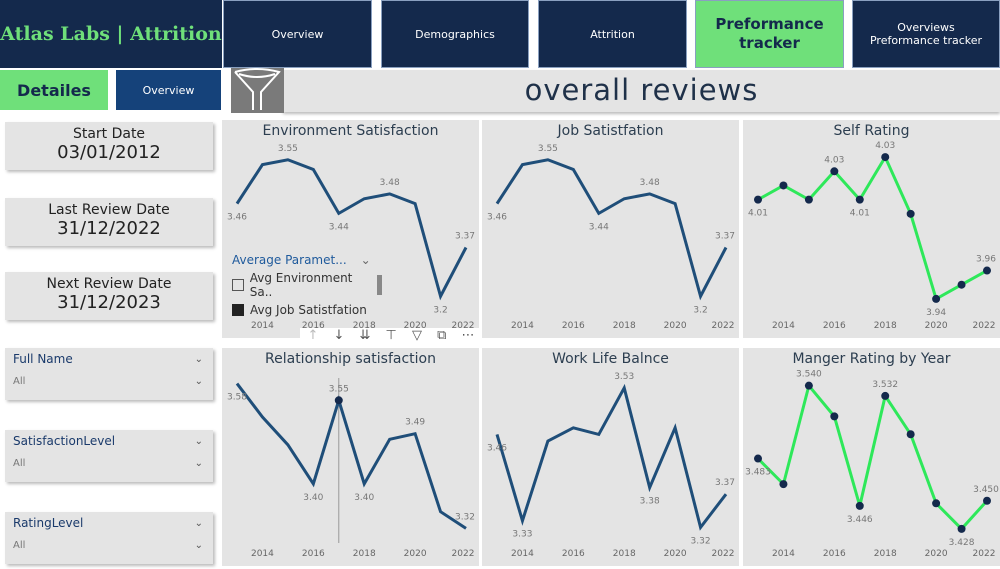 The image size is (1000, 569). What do you see at coordinates (885, 385) in the screenshot?
I see `data-label: 3.532` at bounding box center [885, 385].